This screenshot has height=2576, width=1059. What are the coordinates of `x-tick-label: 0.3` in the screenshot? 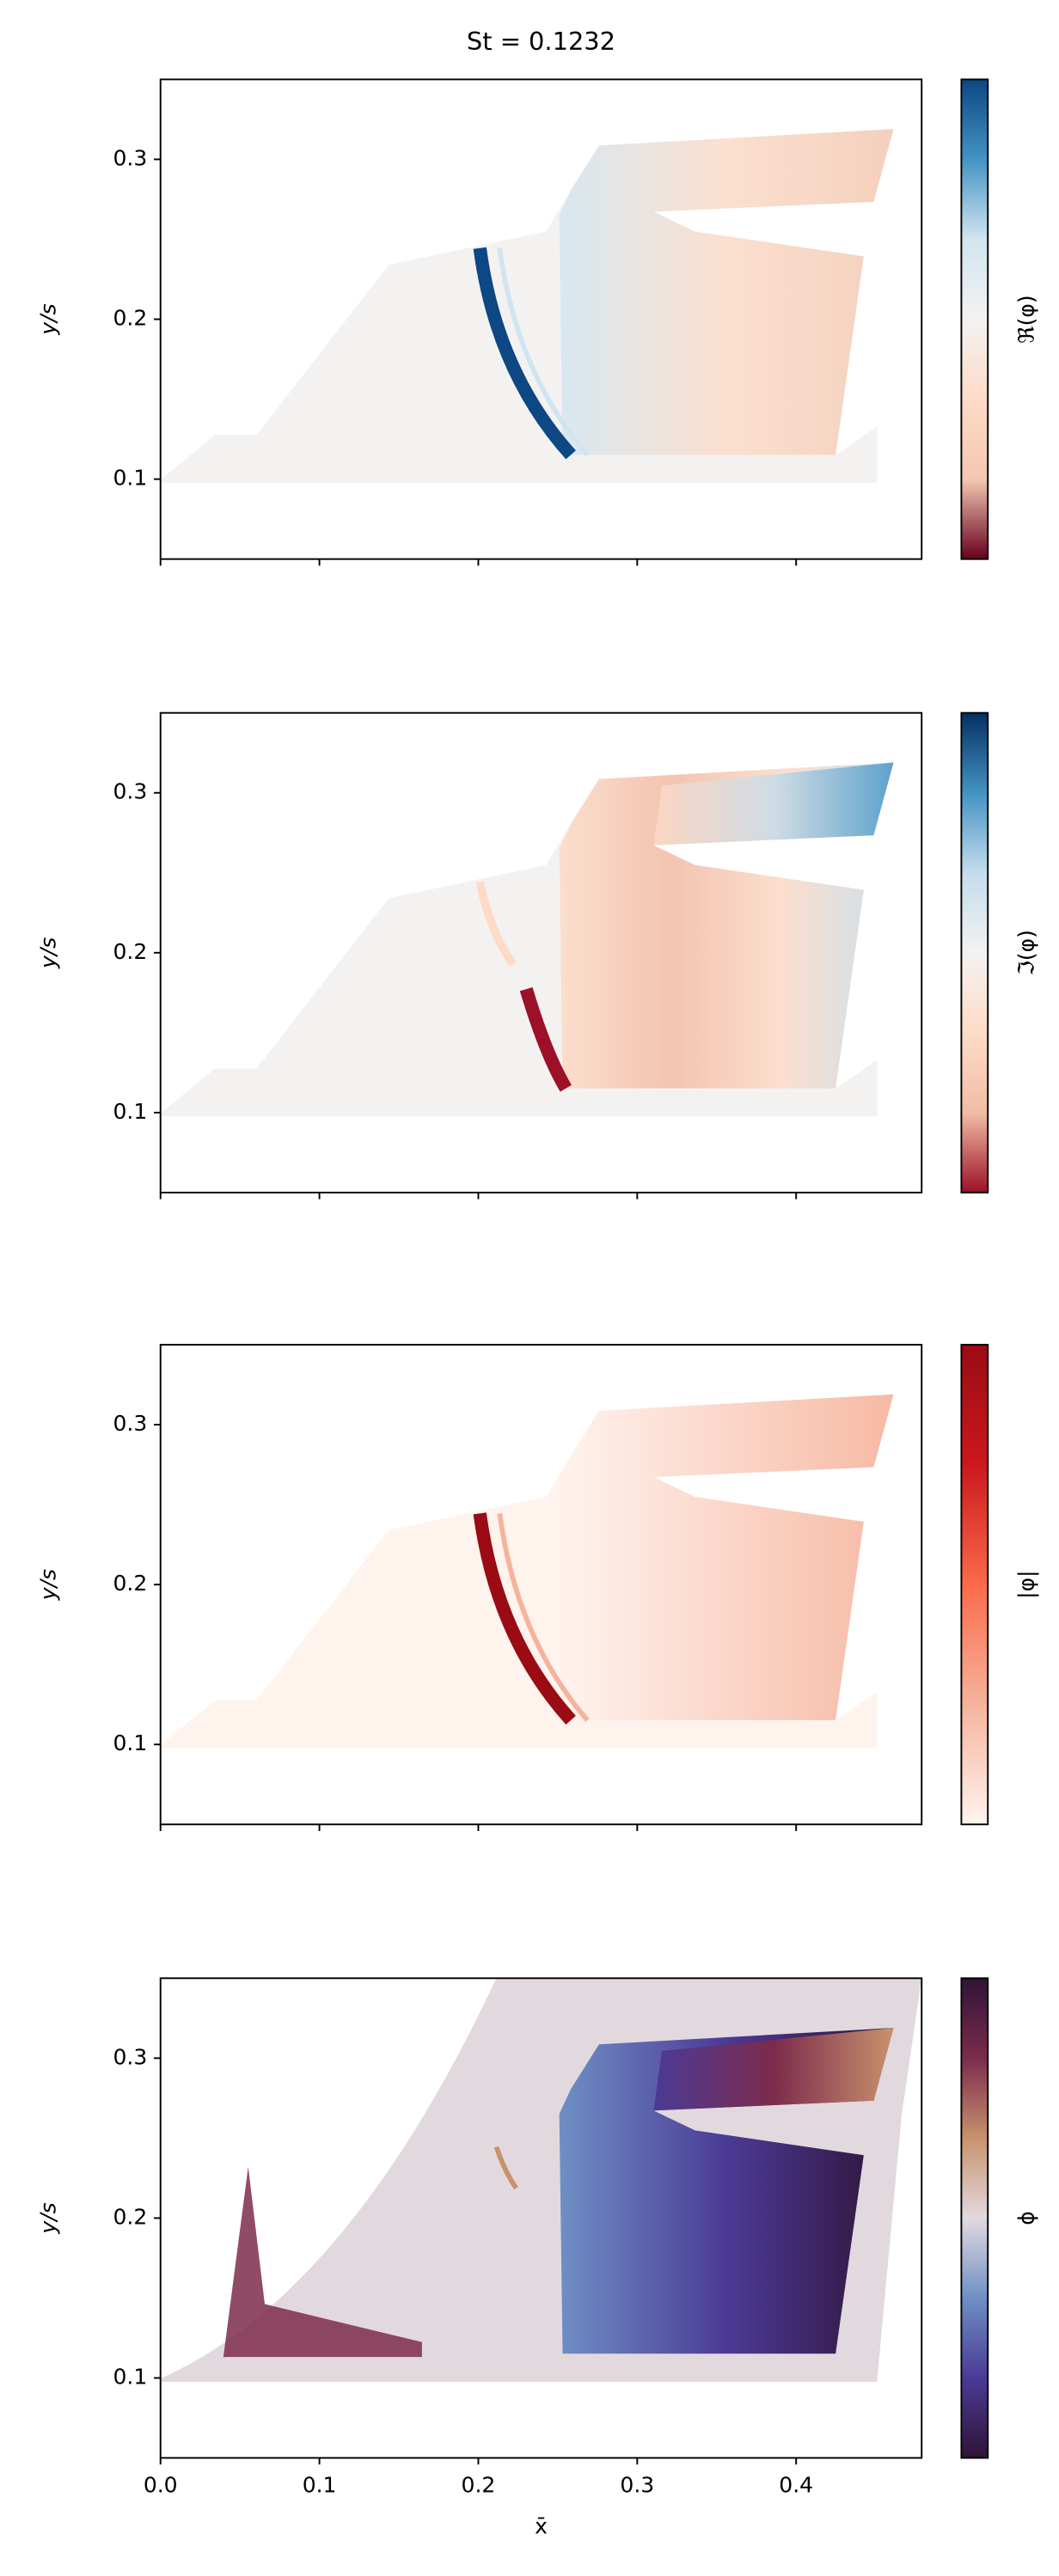 It's located at (637, 2484).